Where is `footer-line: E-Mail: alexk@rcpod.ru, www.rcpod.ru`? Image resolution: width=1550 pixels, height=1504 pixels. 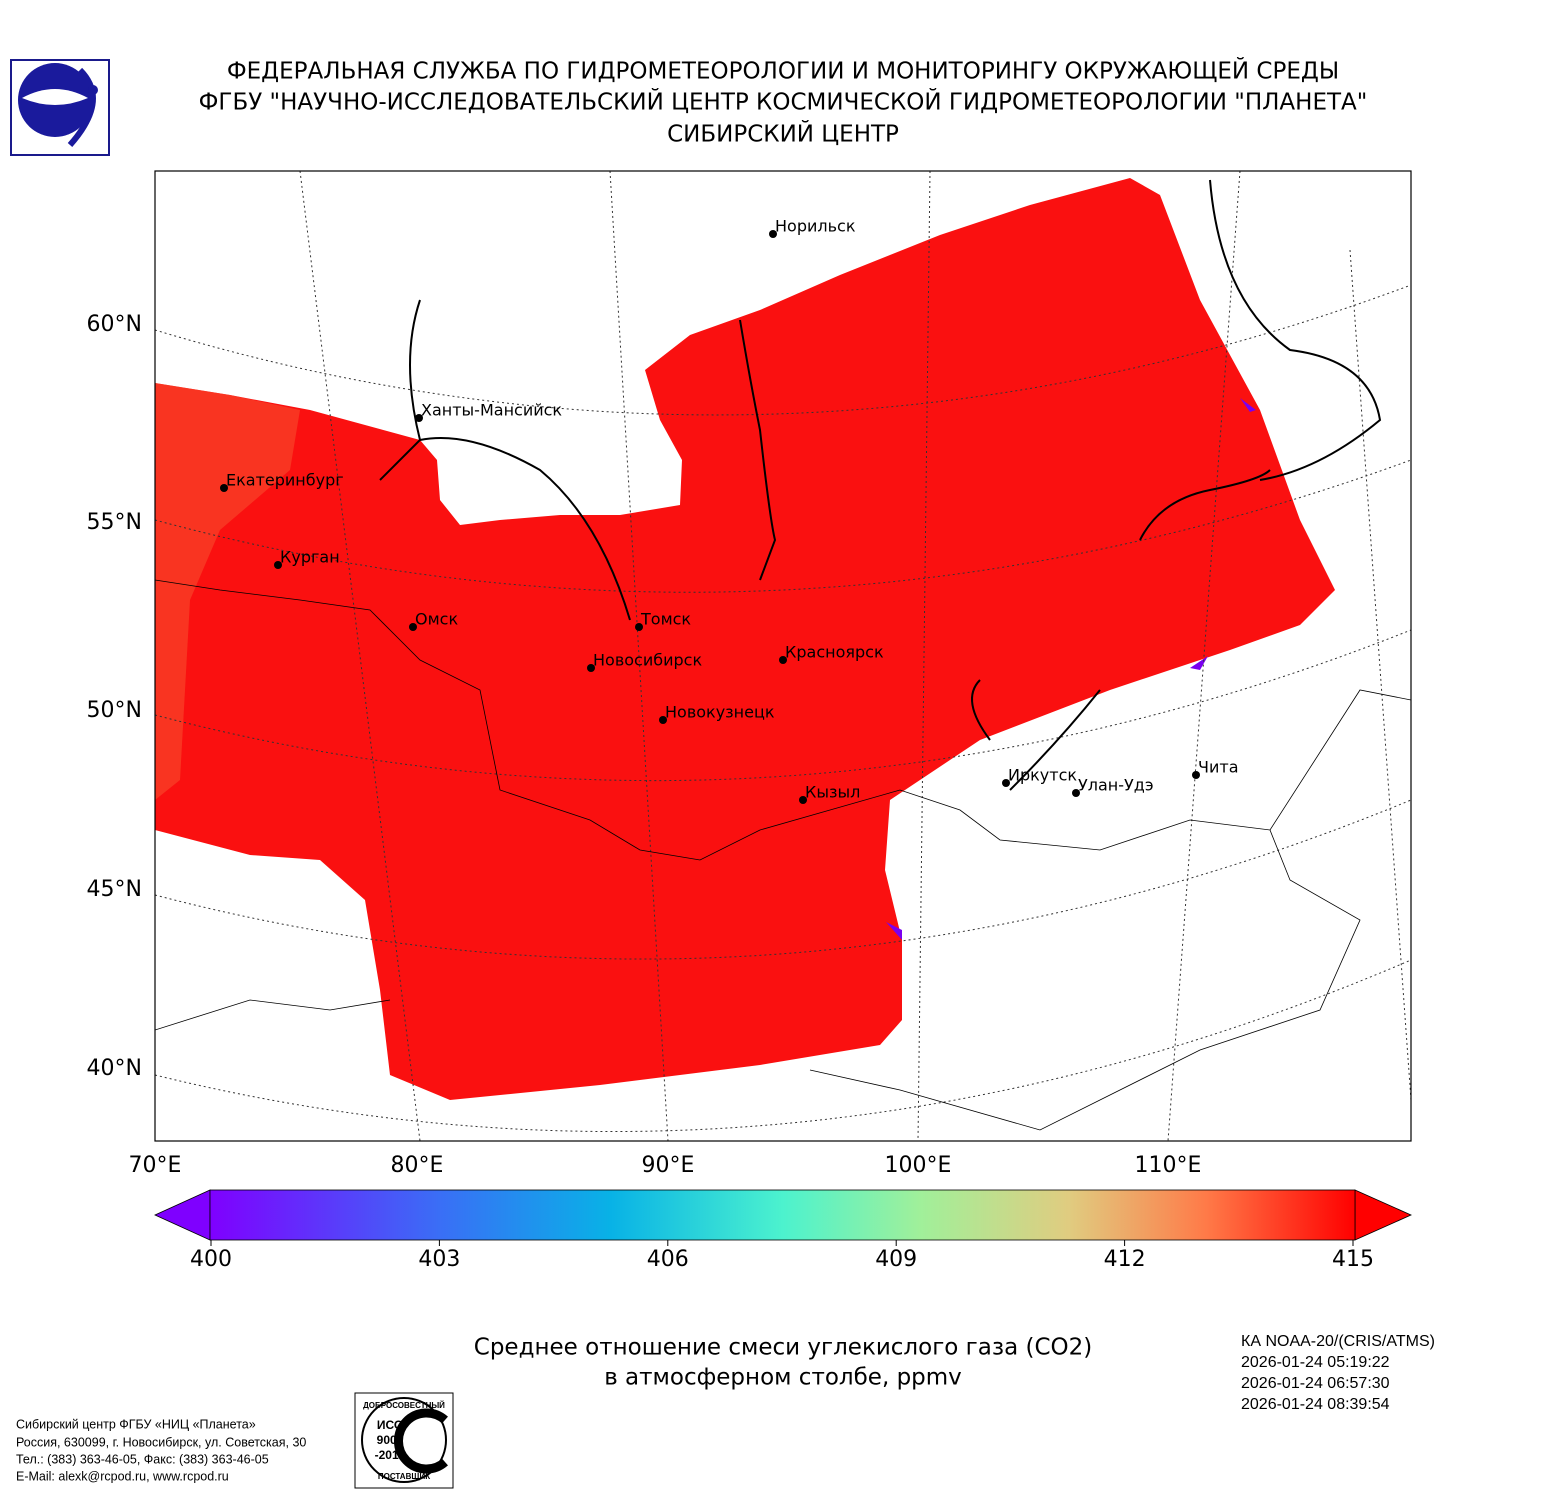
footer-line: E-Mail: alexk@rcpod.ru, www.rcpod.ru is located at coordinates (122, 1476).